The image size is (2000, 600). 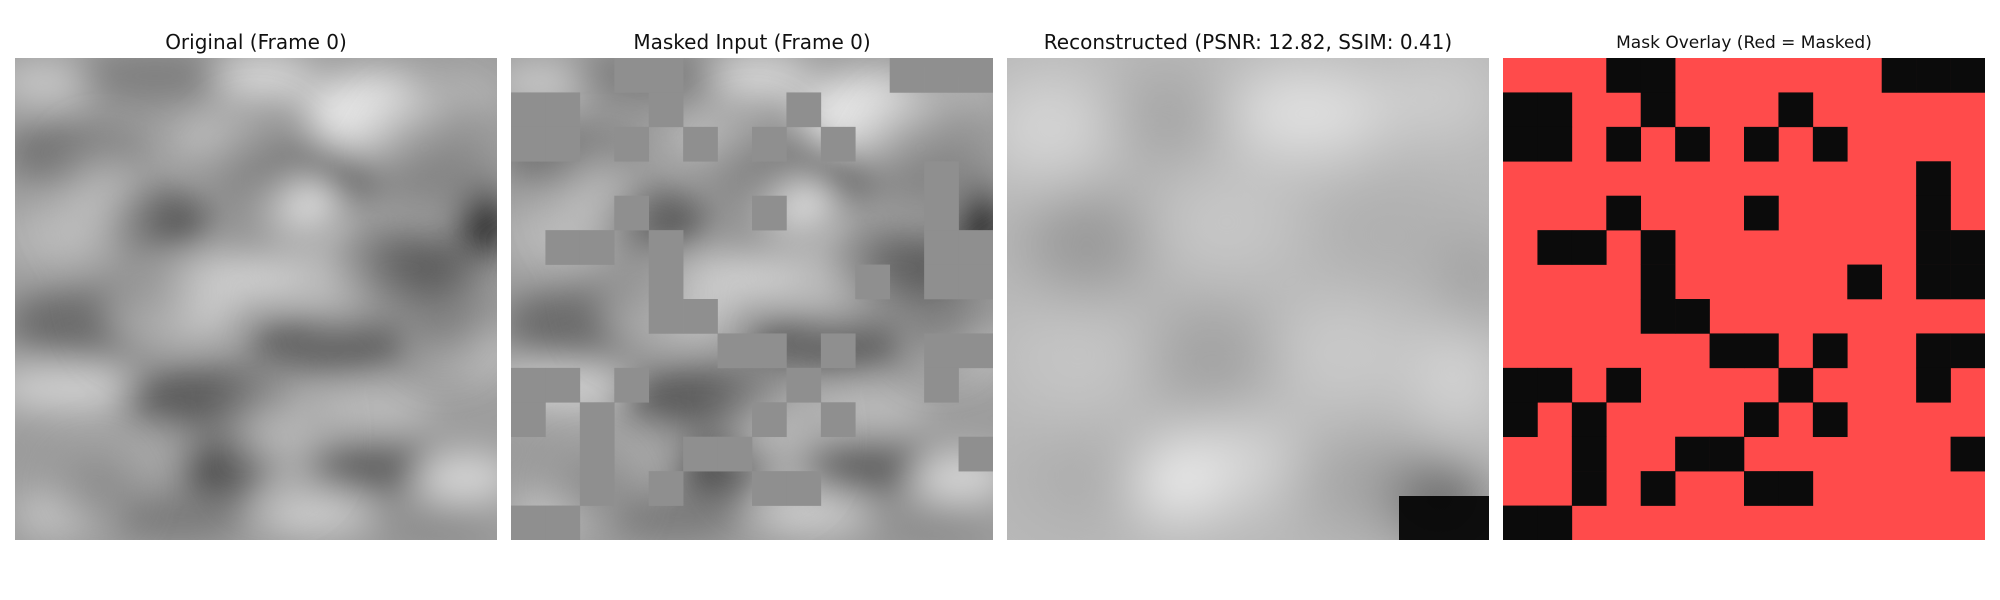 What do you see at coordinates (1444, 518) in the screenshot?
I see `dark-corner-block` at bounding box center [1444, 518].